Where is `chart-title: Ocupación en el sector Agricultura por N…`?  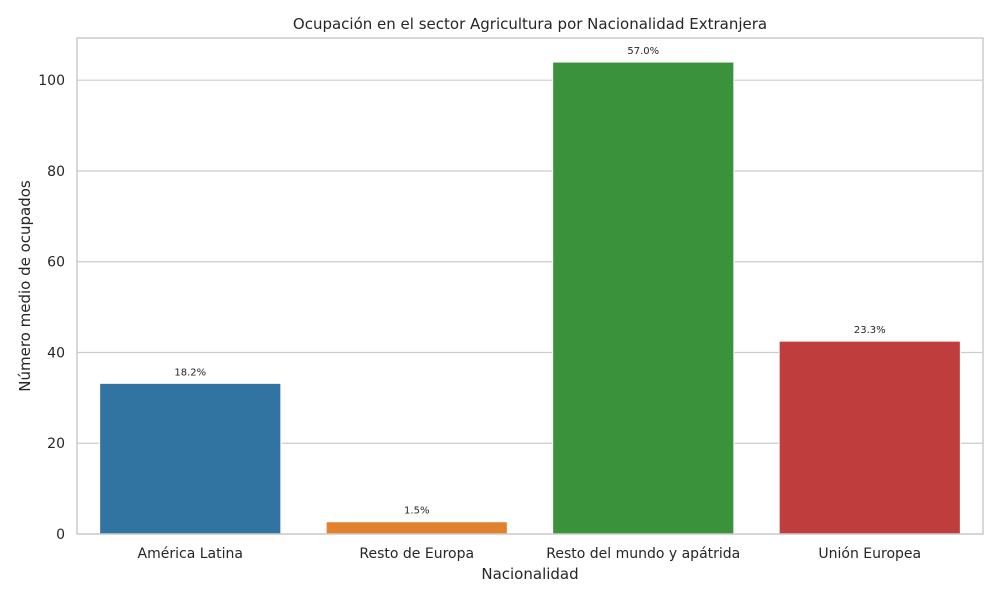 chart-title: Ocupación en el sector Agricultura por N… is located at coordinates (530, 24).